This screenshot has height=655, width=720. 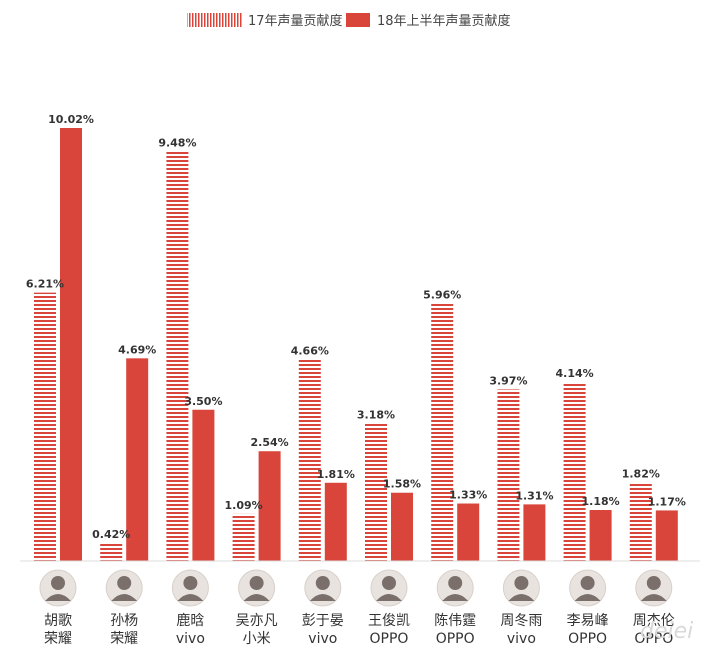 What do you see at coordinates (270, 442) in the screenshot?
I see `value-label-18-3: 2.54%` at bounding box center [270, 442].